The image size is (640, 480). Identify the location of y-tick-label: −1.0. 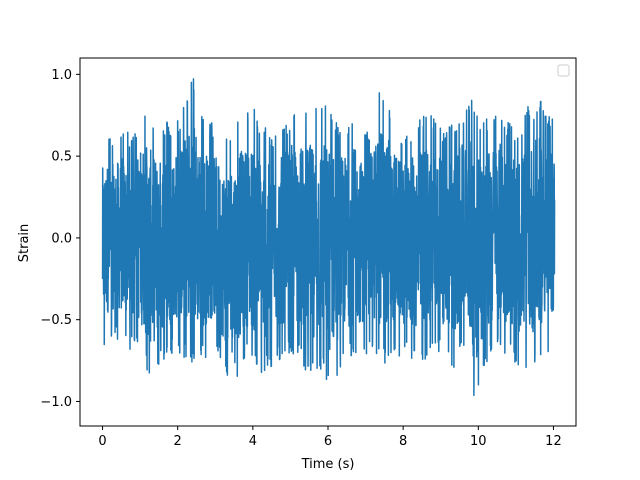
(56, 402).